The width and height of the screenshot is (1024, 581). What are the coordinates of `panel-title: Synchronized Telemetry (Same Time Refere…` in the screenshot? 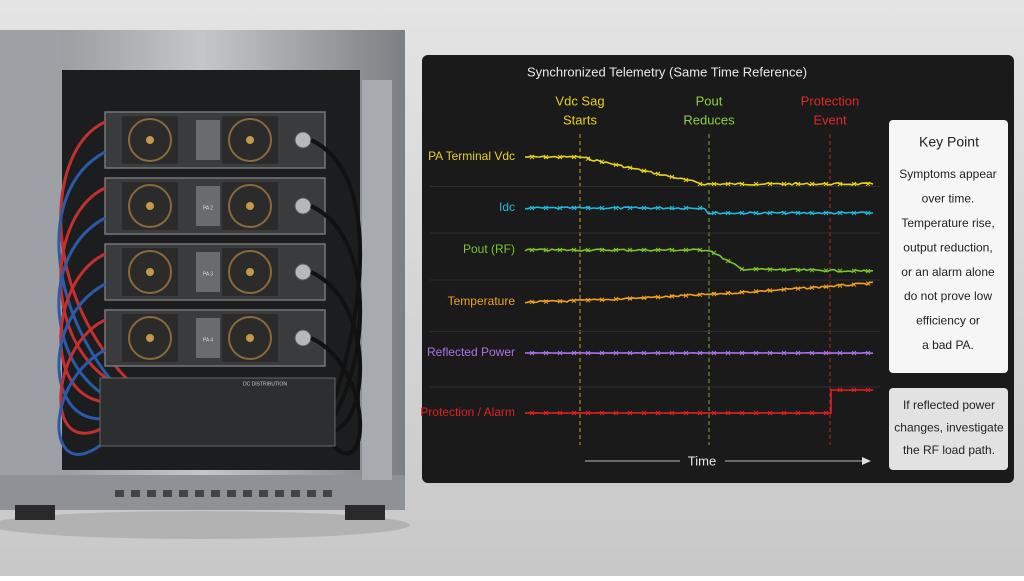 It's located at (667, 71).